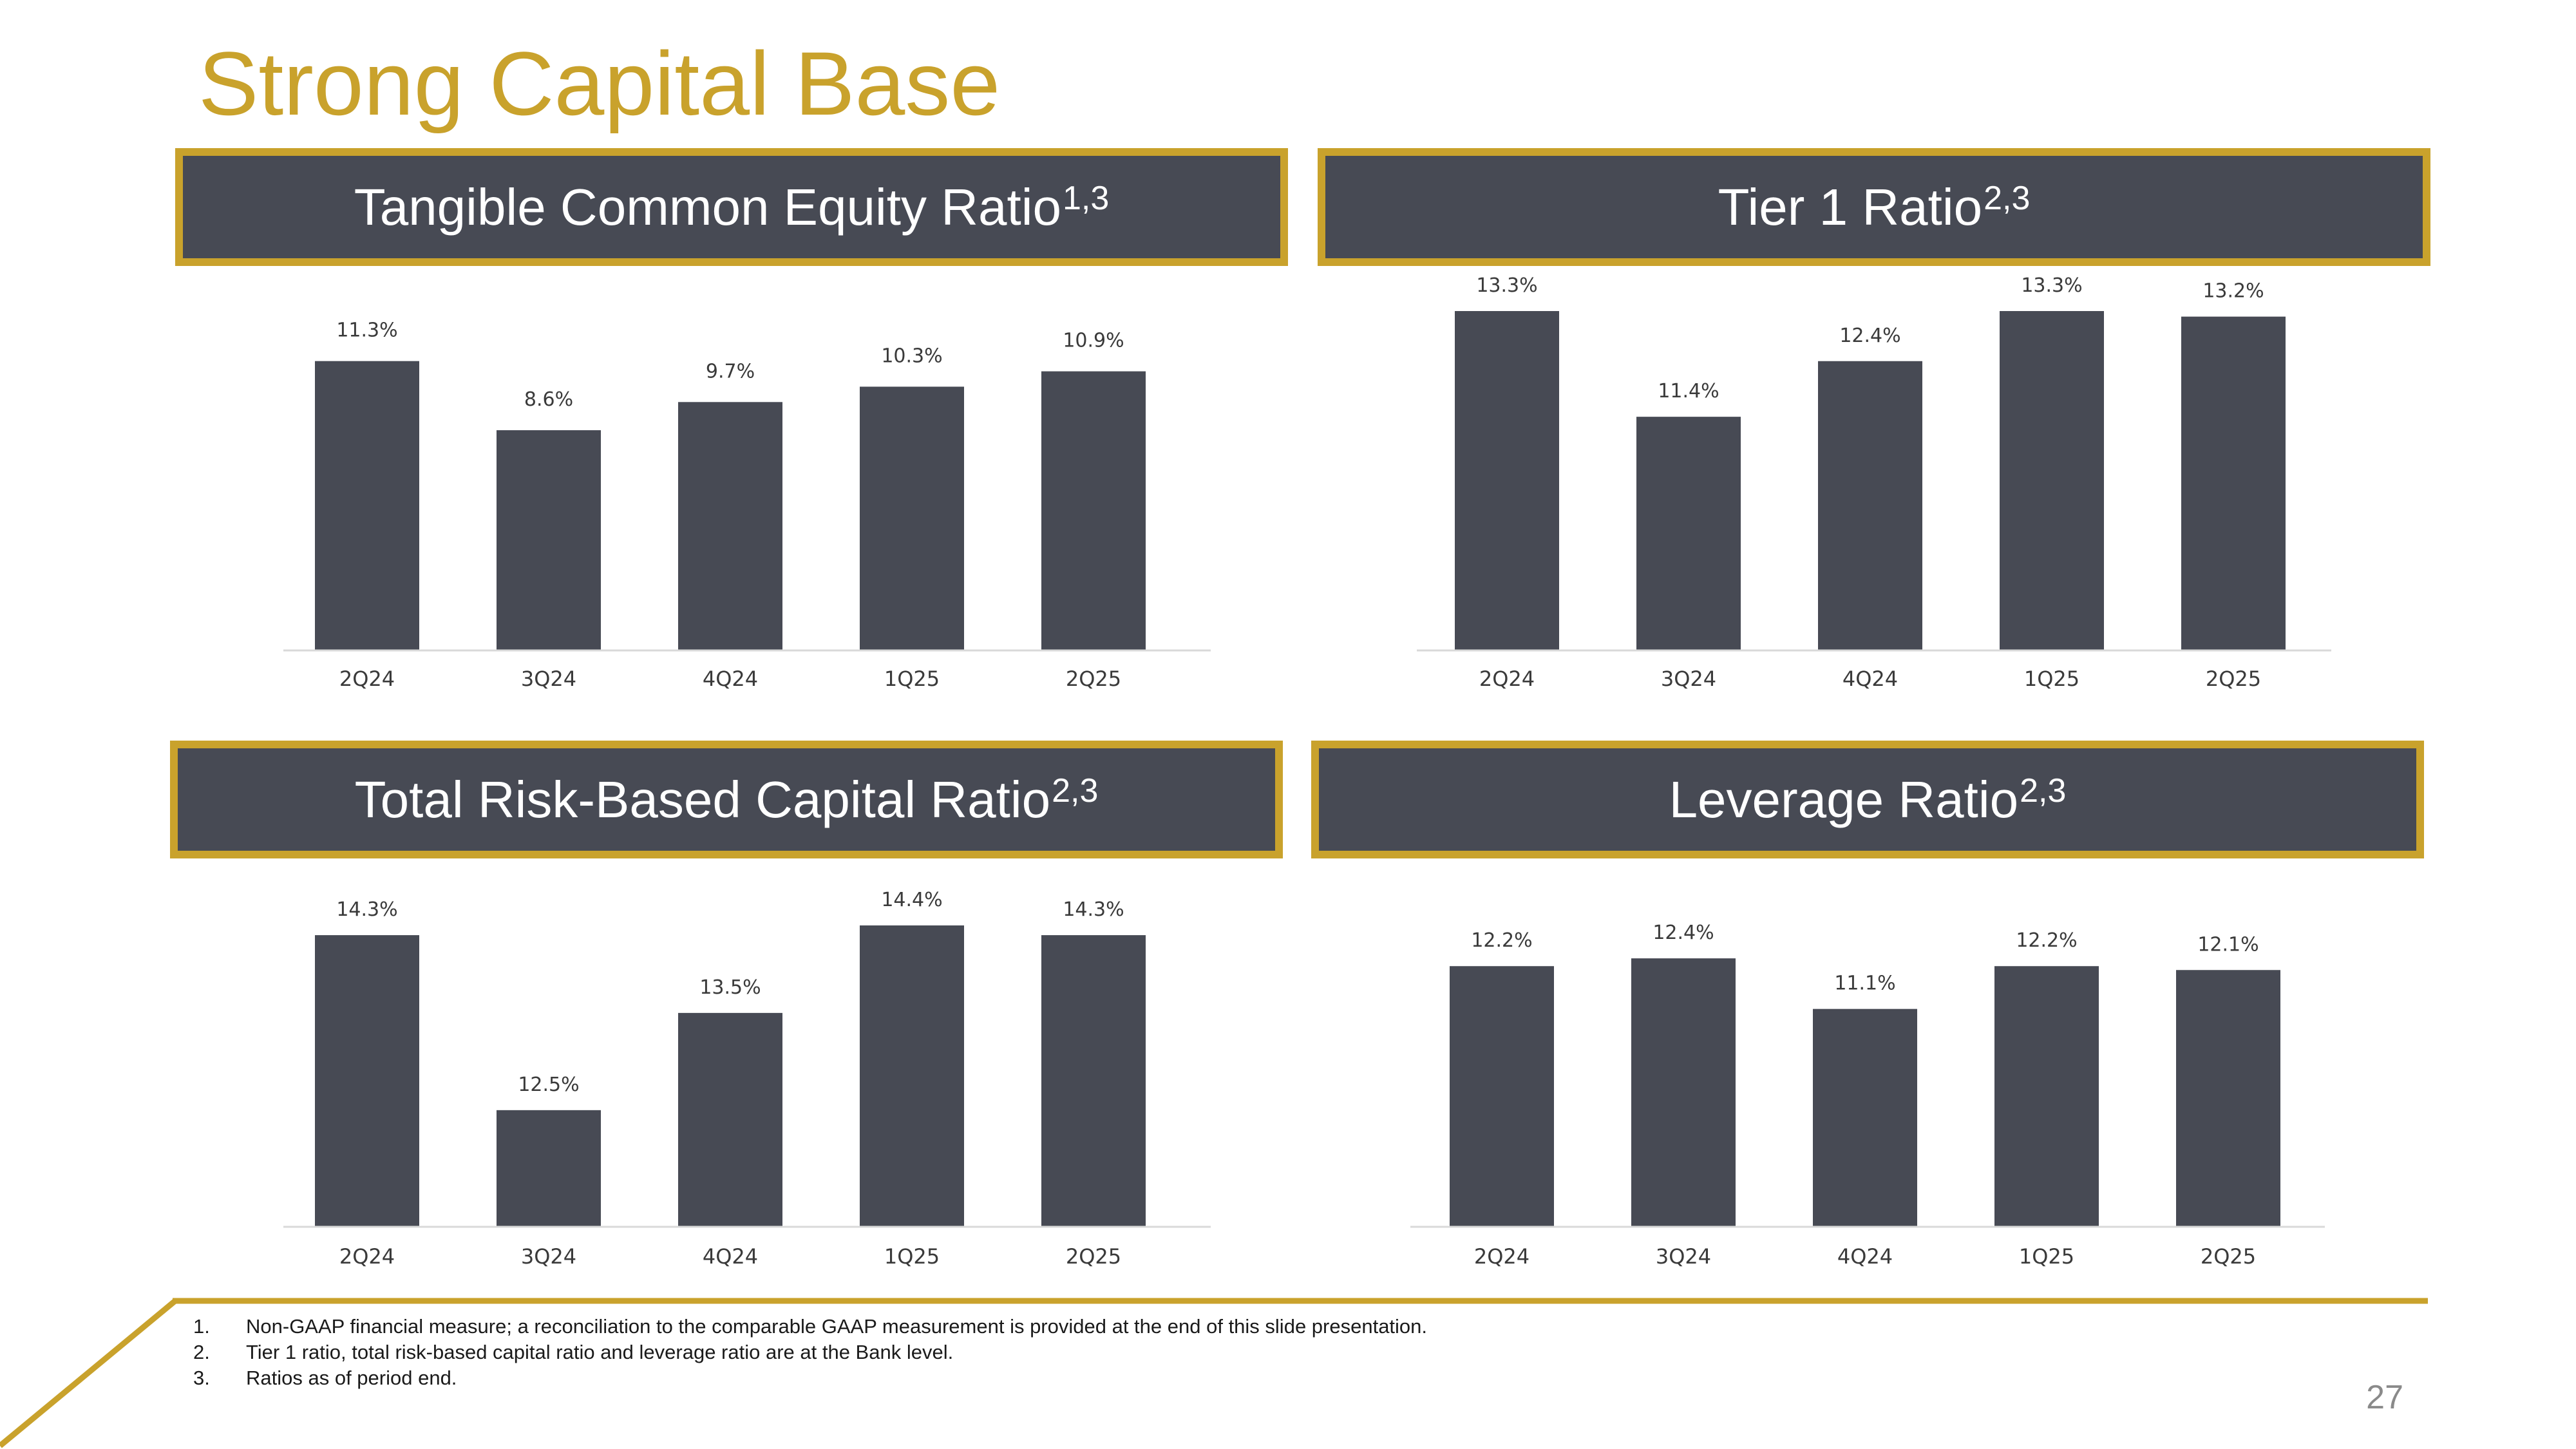 Image resolution: width=2576 pixels, height=1449 pixels. What do you see at coordinates (702, 799) in the screenshot?
I see `panel-heading-text: Total Risk-Based Capital Ratio` at bounding box center [702, 799].